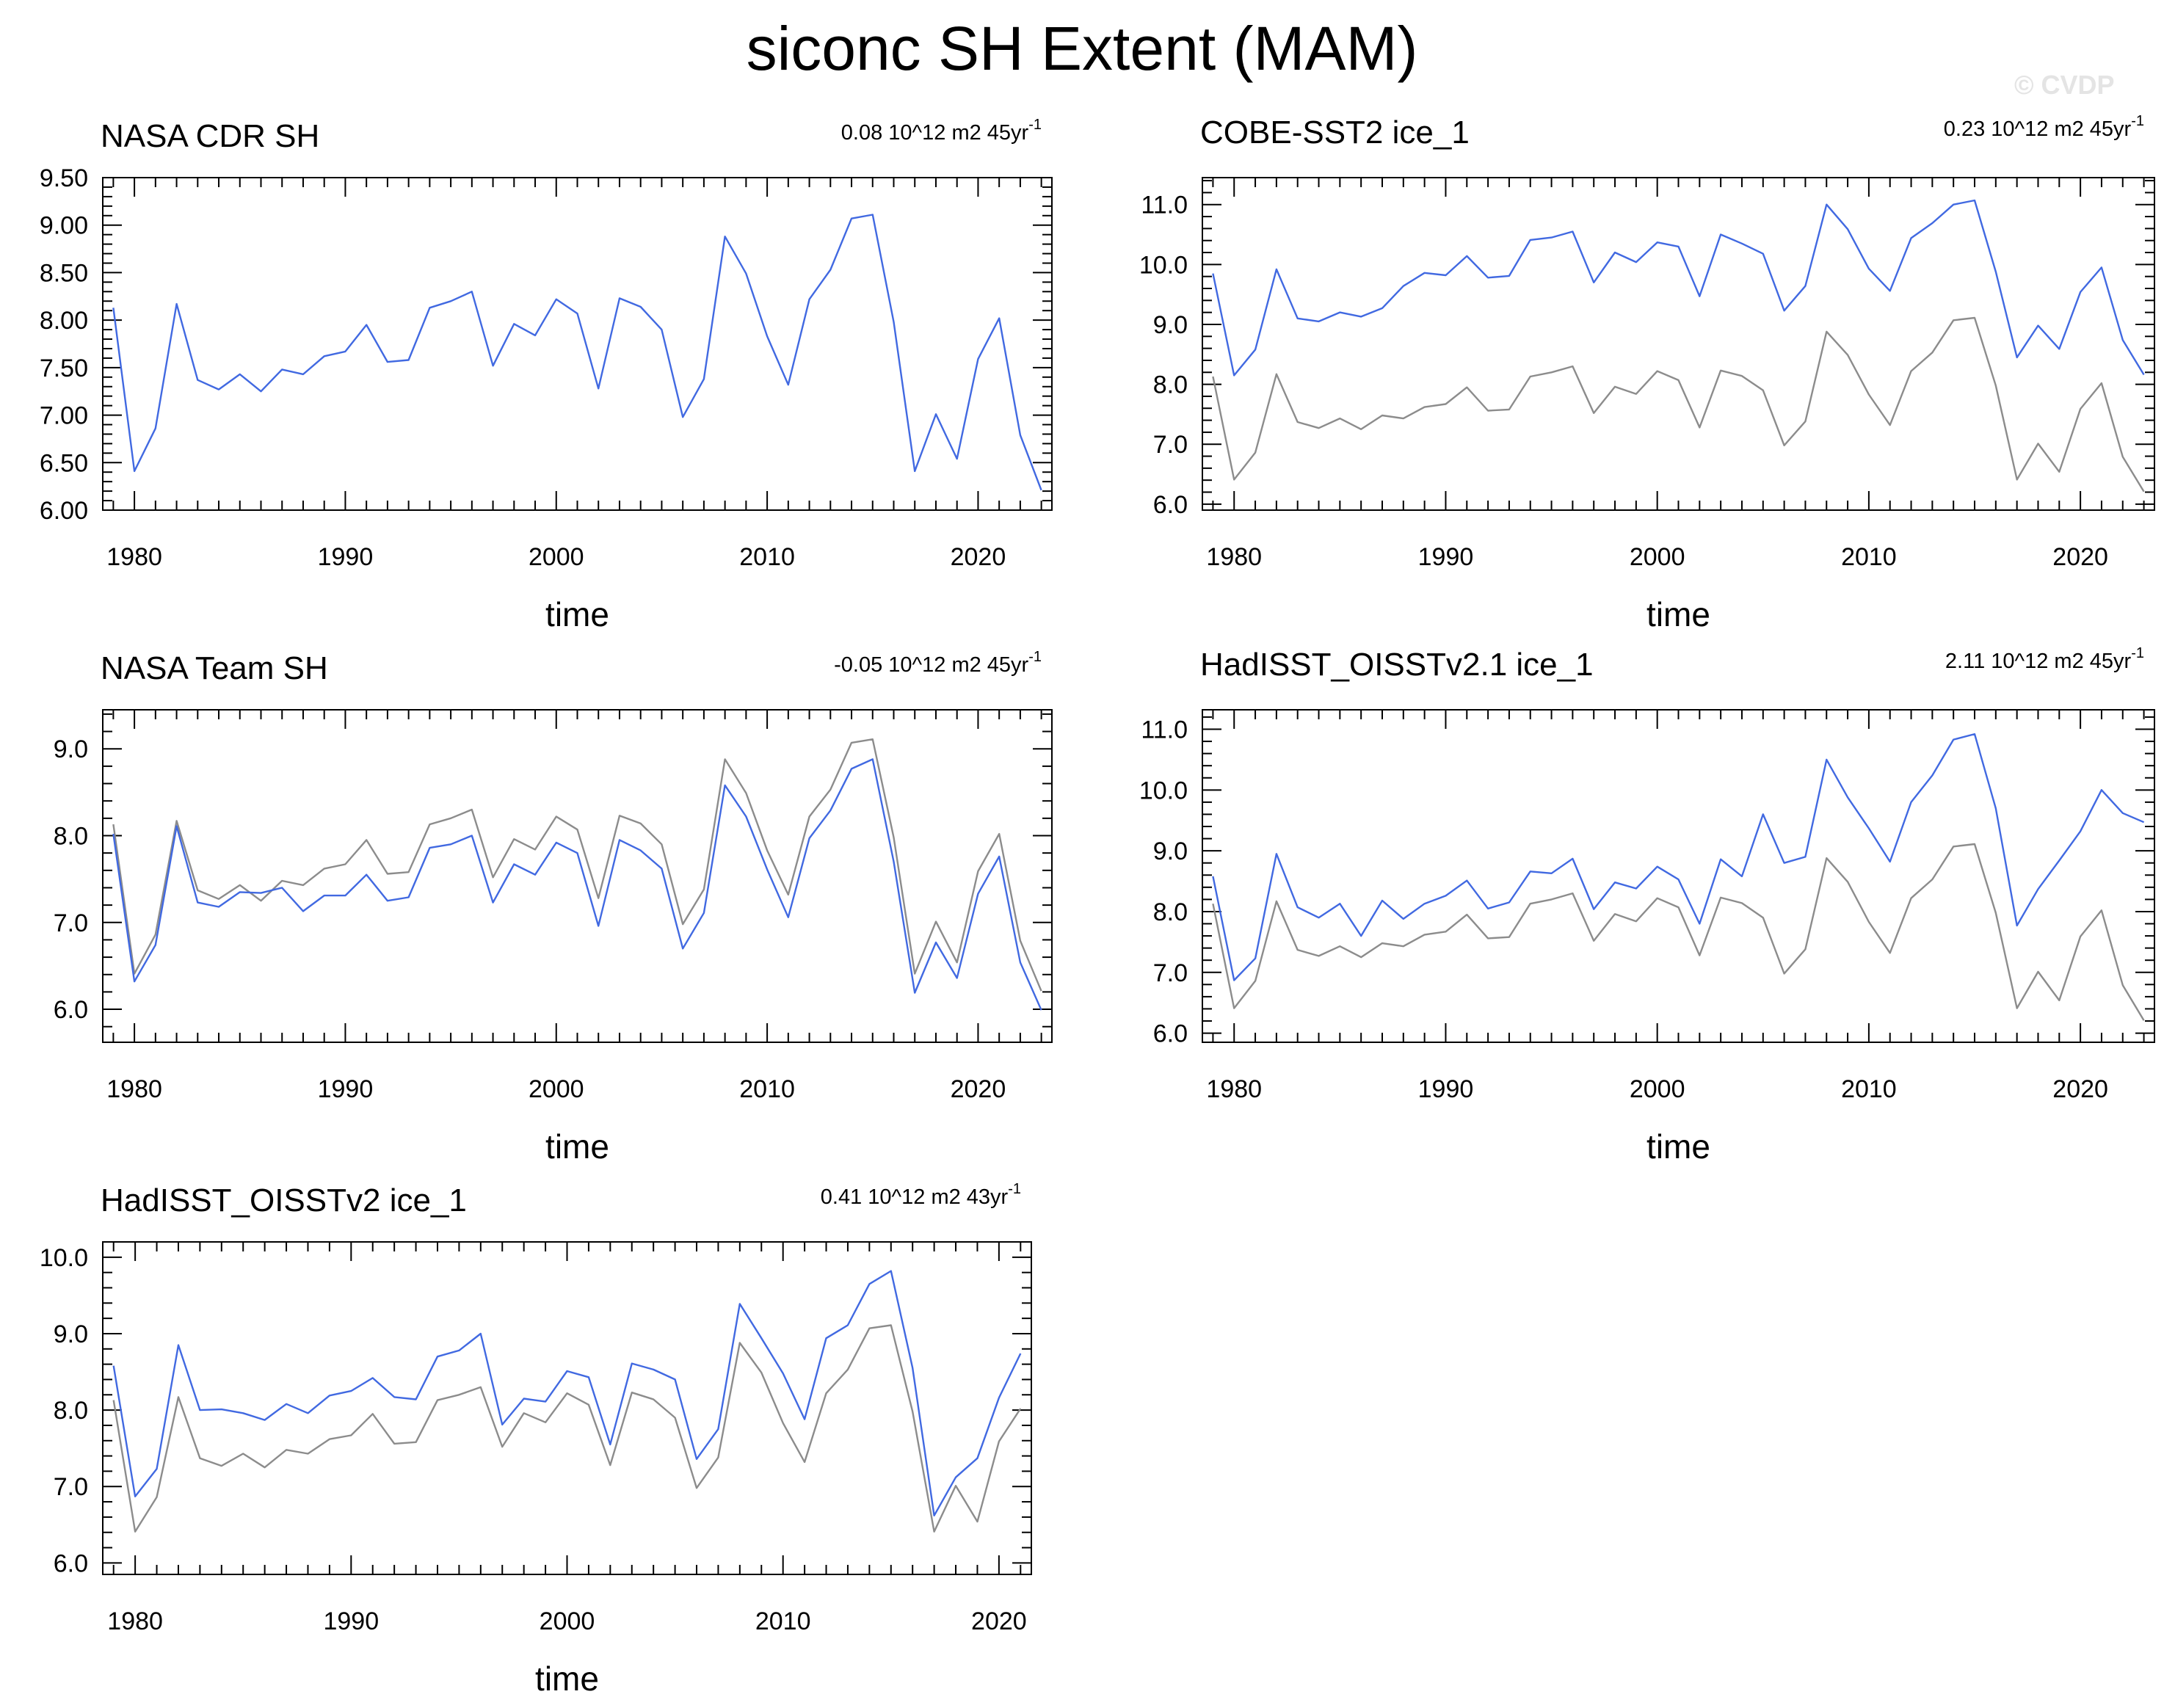 This screenshot has width=2164, height=1708. I want to click on y-tick-label: 6.00, so click(64, 511).